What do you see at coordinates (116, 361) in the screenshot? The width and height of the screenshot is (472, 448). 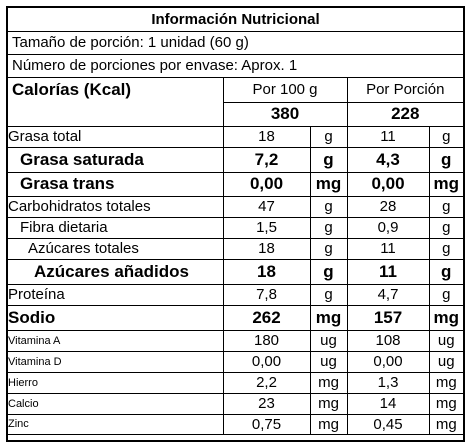 I see `nutrient-name: Vitamina D` at bounding box center [116, 361].